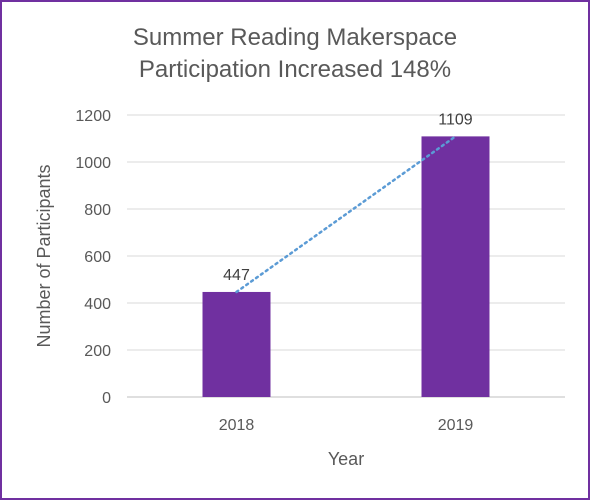  I want to click on chart-title-line-2: Participation Increased 148%, so click(295, 69).